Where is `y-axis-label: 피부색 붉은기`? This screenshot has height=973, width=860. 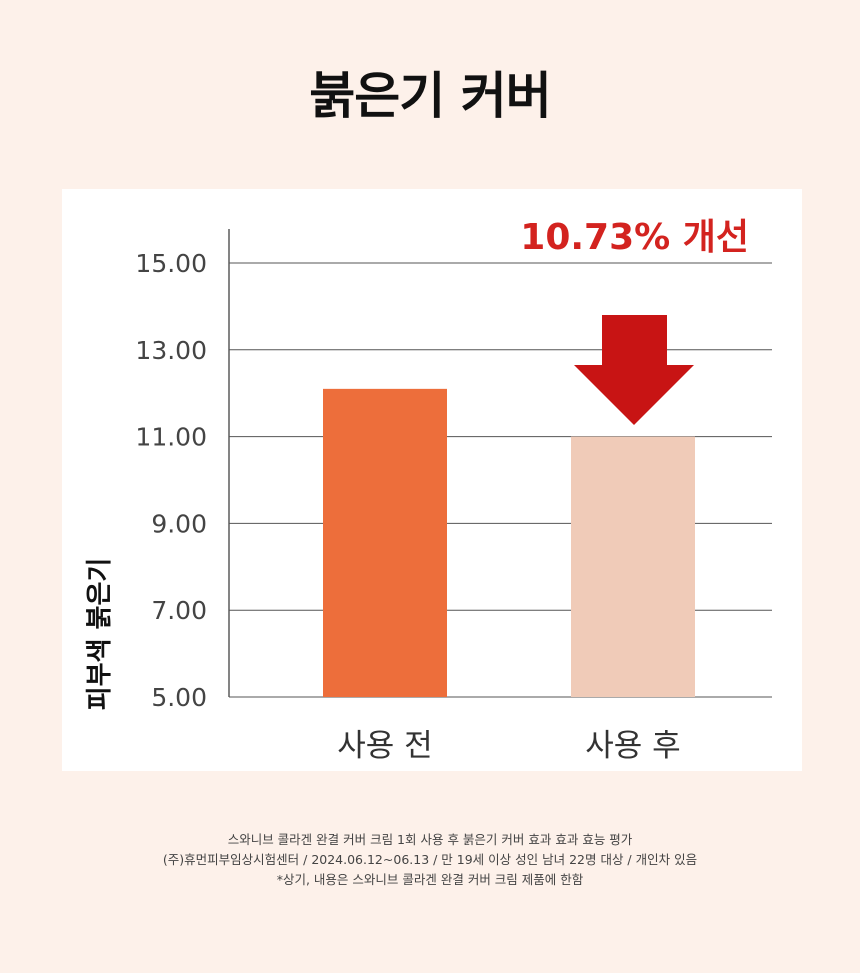
y-axis-label: 피부색 붉은기 is located at coordinates (100, 634).